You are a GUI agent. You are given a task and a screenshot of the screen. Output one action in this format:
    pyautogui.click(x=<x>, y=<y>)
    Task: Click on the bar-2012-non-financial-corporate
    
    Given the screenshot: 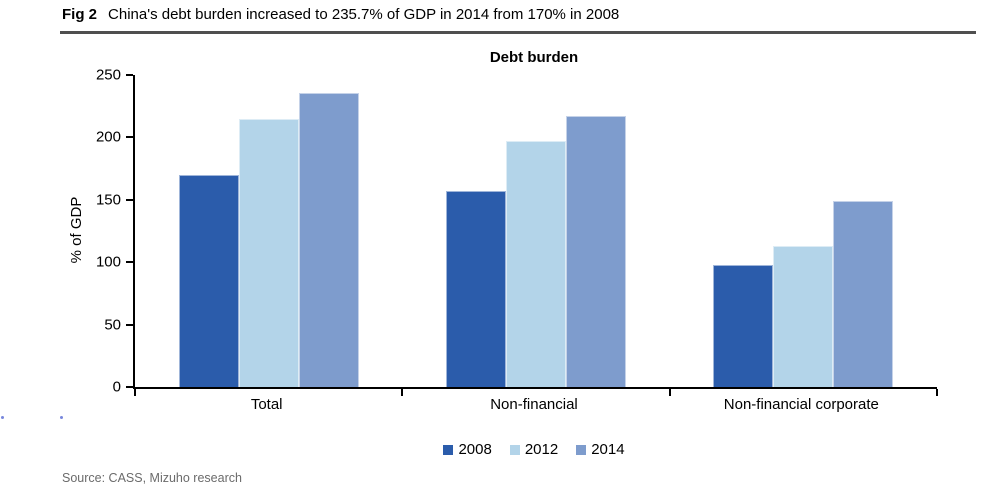 What is the action you would take?
    pyautogui.click(x=803, y=316)
    